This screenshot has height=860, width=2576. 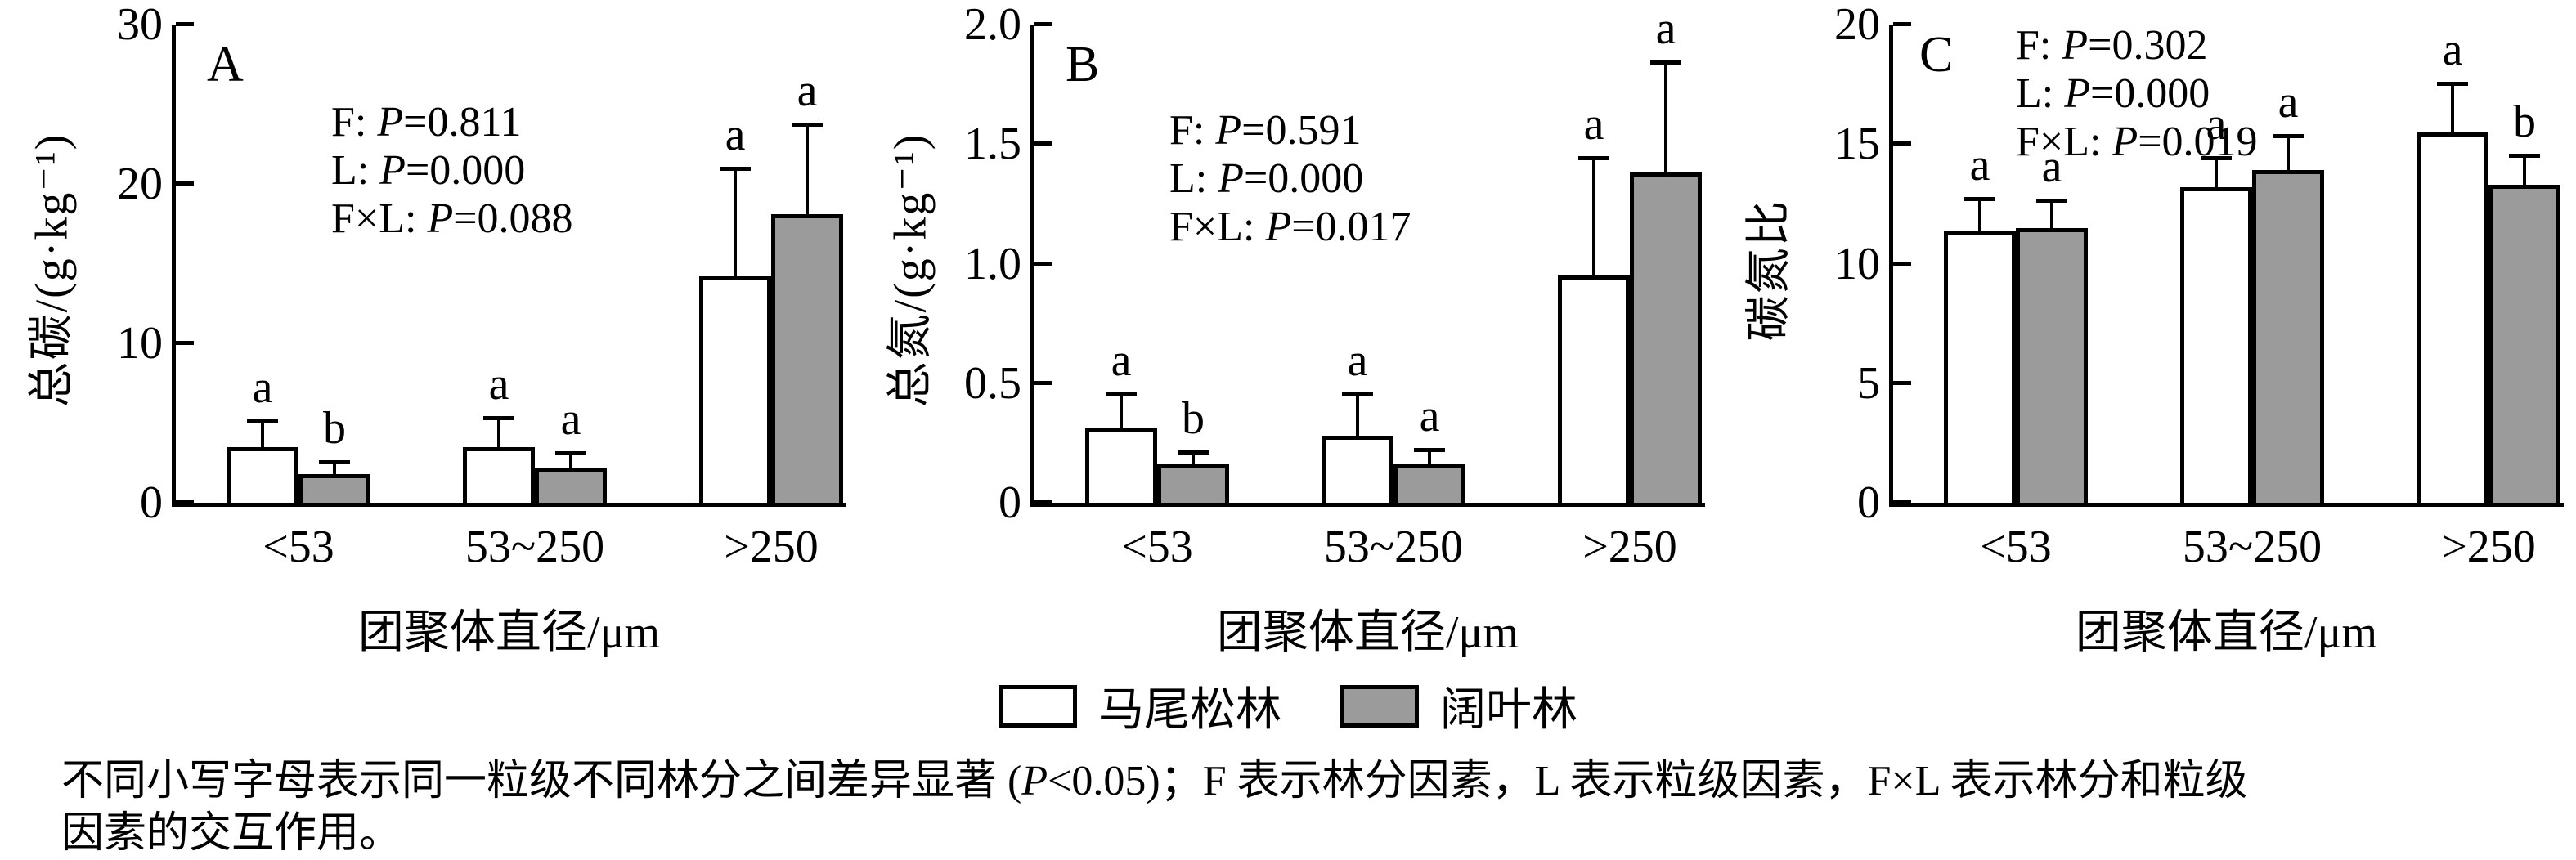 I want to click on legend-label: 阔叶林, so click(x=1508, y=710).